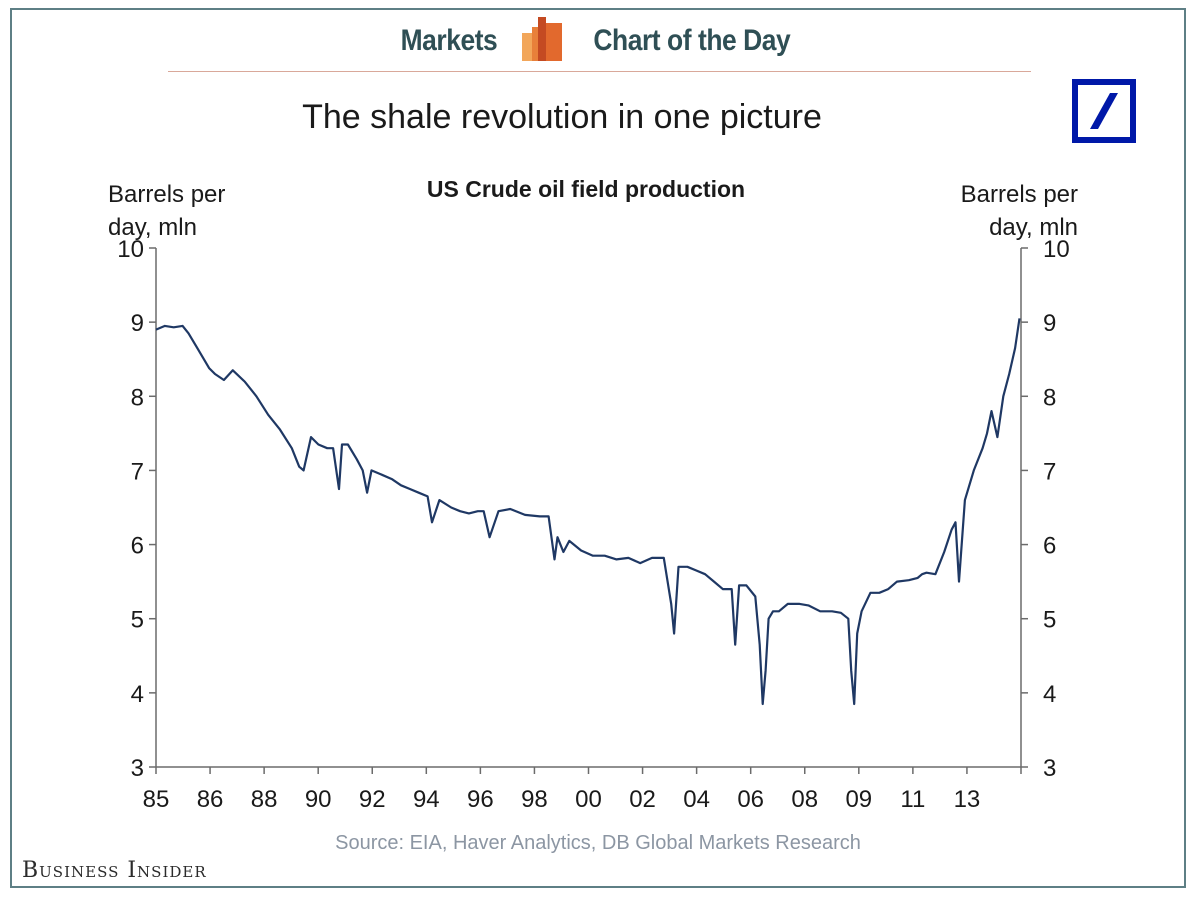 This screenshot has height=898, width=1198. What do you see at coordinates (562, 117) in the screenshot?
I see `chart-title: The shale revolution in one picture` at bounding box center [562, 117].